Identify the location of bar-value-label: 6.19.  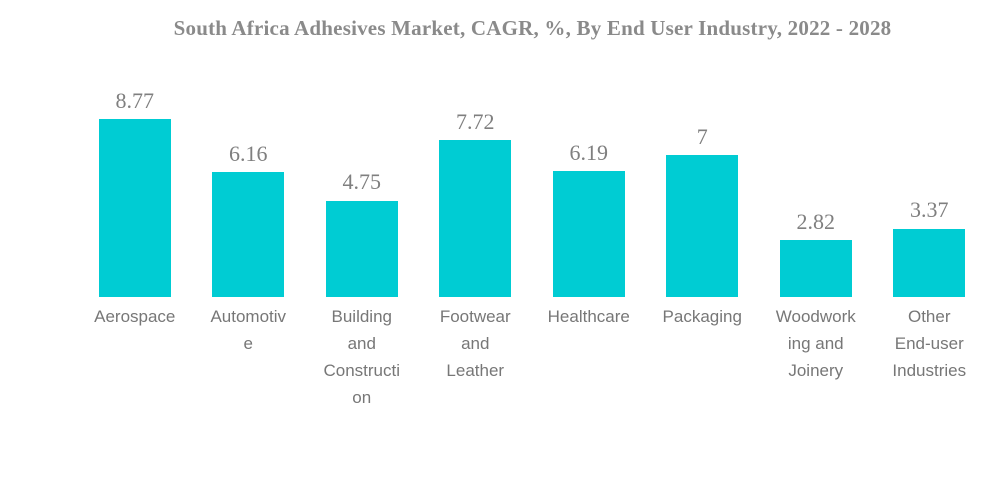
(589, 153).